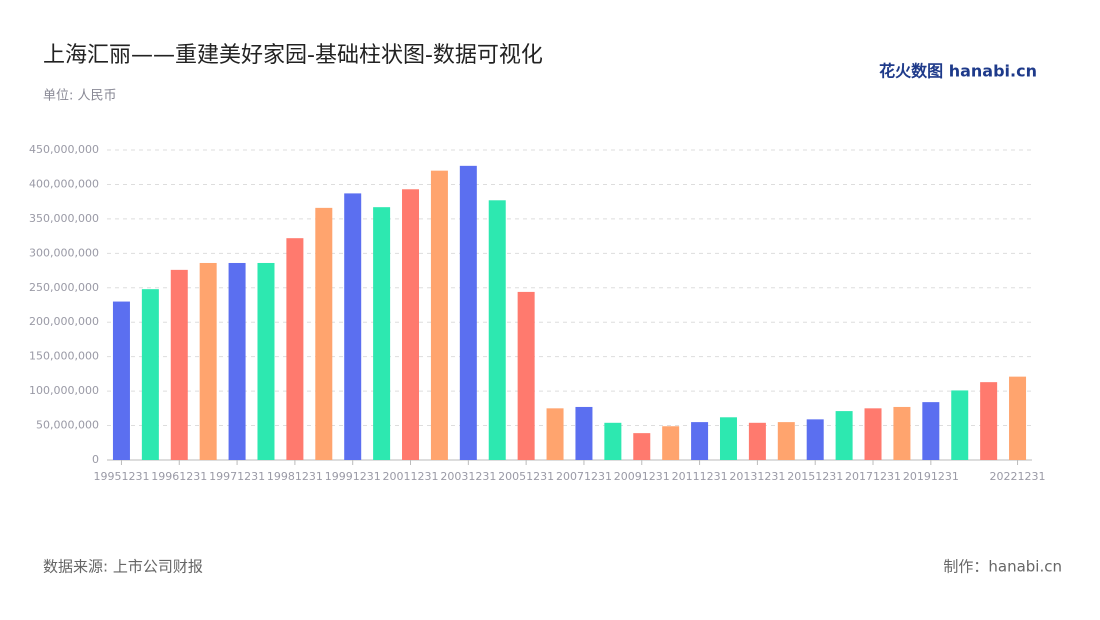  What do you see at coordinates (64, 321) in the screenshot?
I see `y-tick-label: 200,000,000` at bounding box center [64, 321].